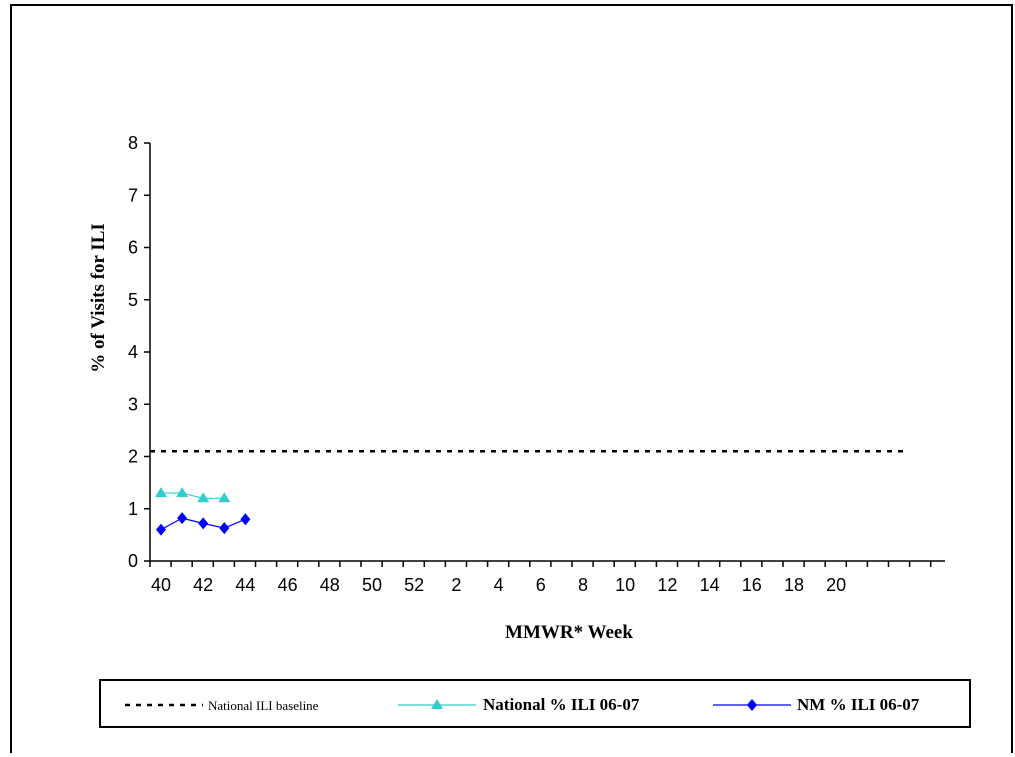 The image size is (1015, 757). Describe the element at coordinates (794, 585) in the screenshot. I see `x-tick-label: 18` at that location.